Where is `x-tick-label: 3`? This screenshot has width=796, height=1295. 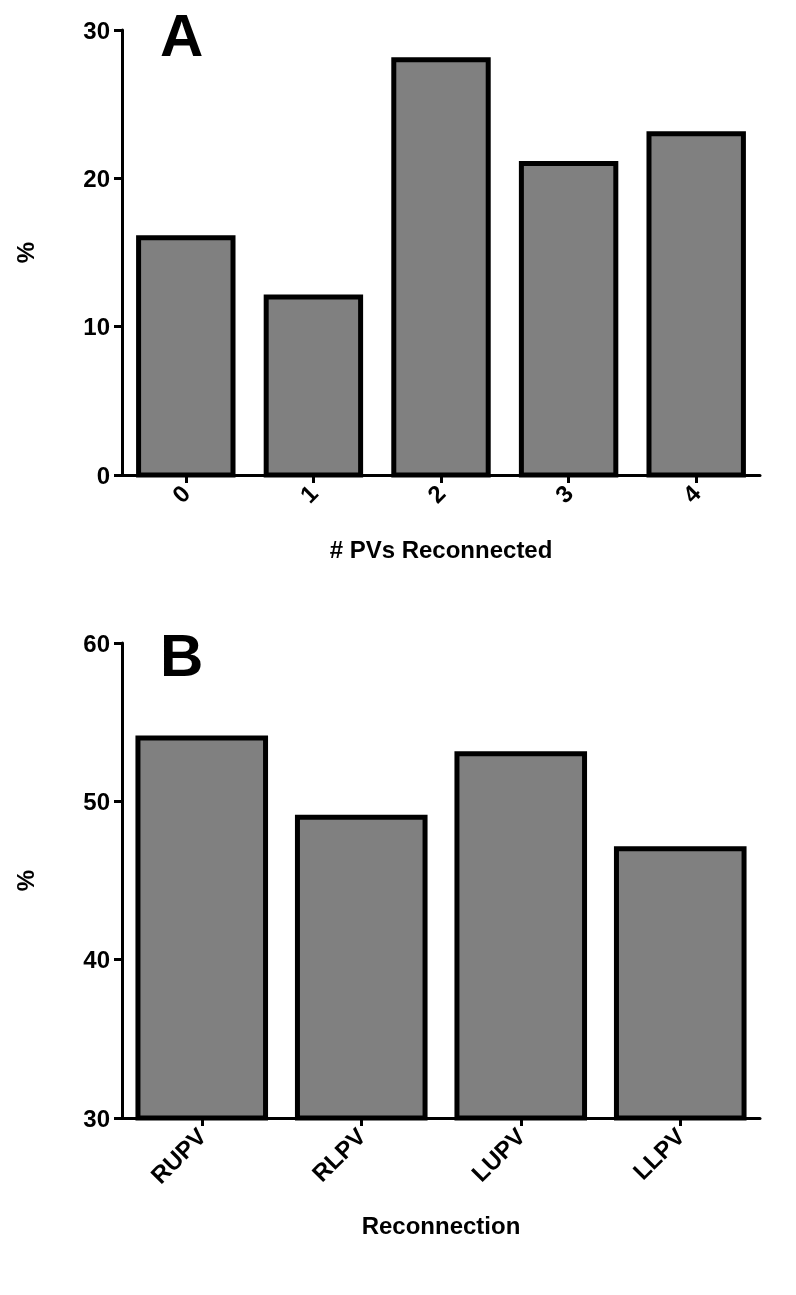 x-tick-label: 3 is located at coordinates (564, 493).